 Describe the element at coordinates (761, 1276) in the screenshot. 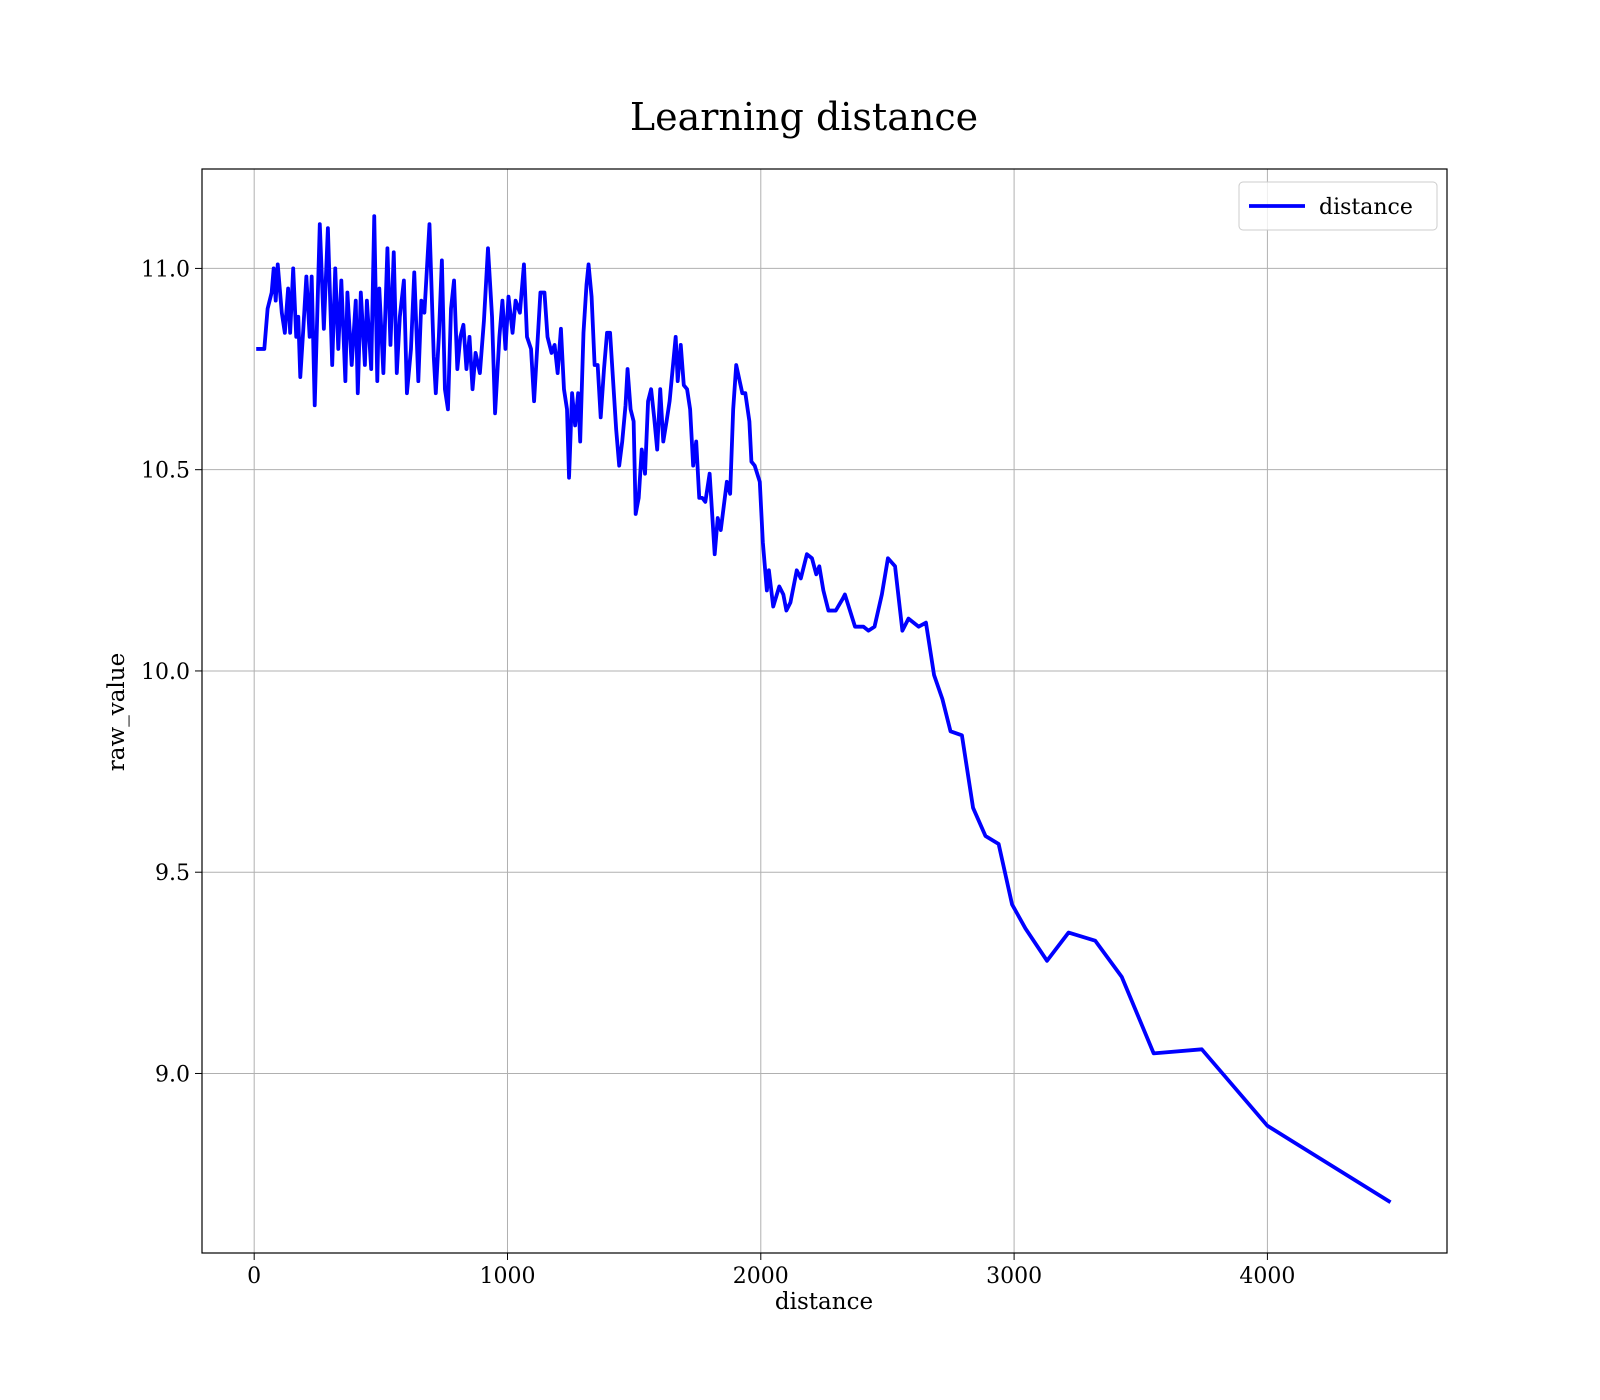

I see `x-tick-label: 2000` at that location.